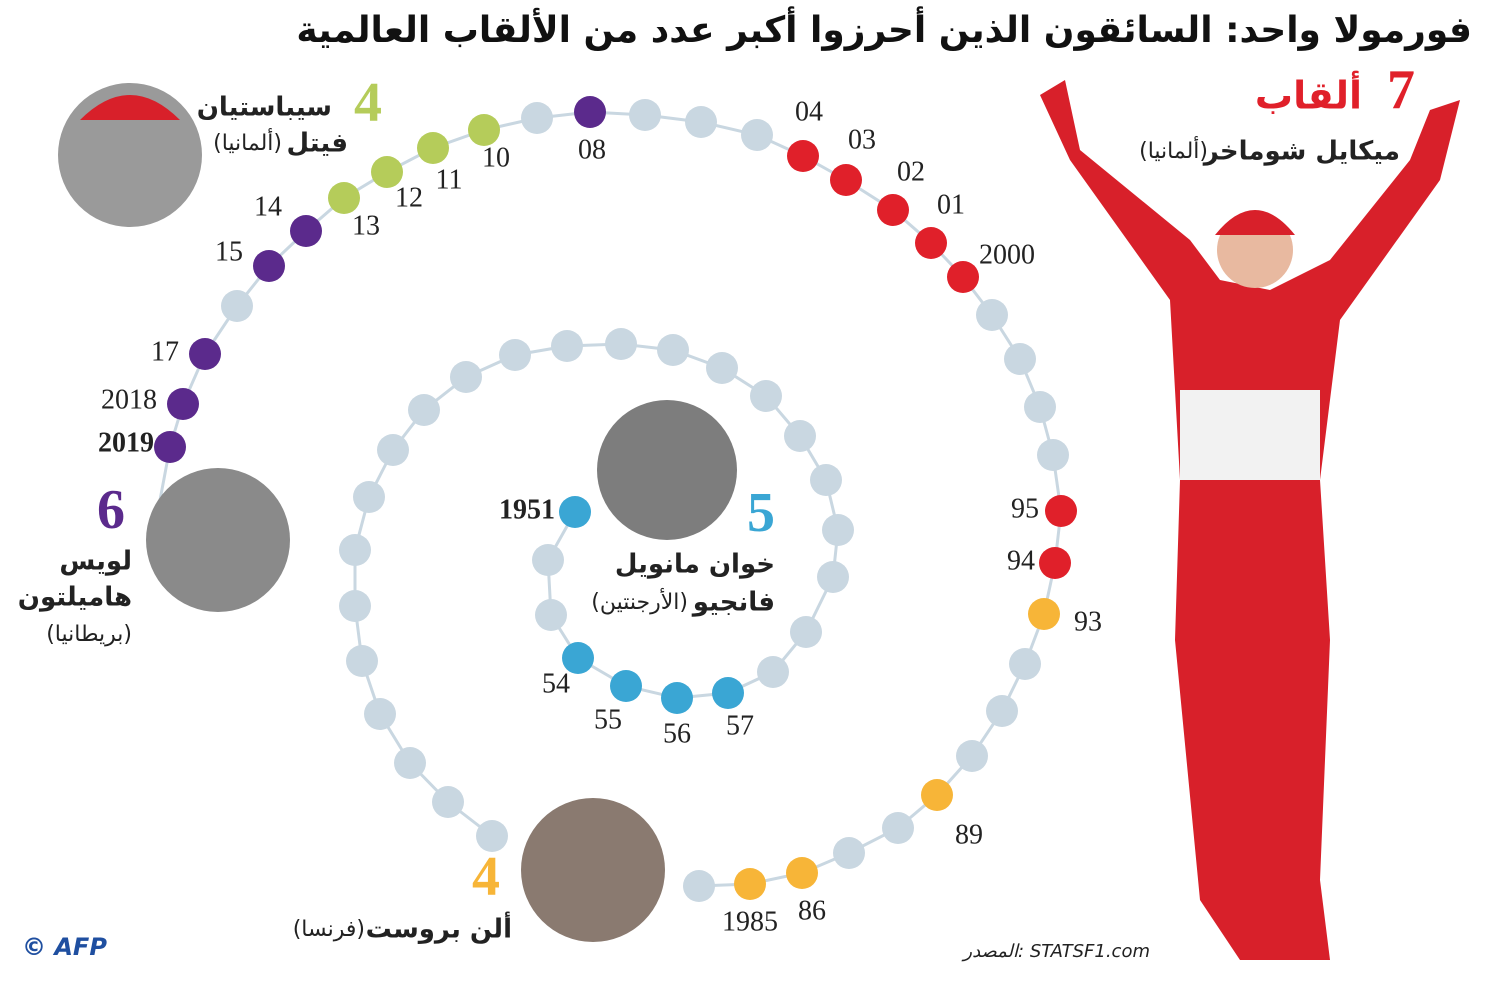 The width and height of the screenshot is (1500, 981). I want to click on year-label: 10, so click(496, 157).